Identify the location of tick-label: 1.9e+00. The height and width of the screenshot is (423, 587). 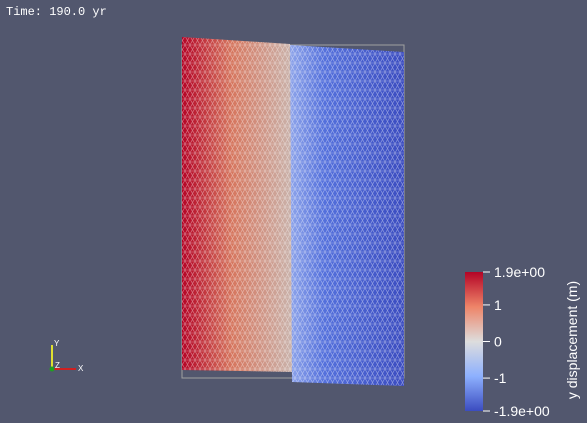
(519, 272).